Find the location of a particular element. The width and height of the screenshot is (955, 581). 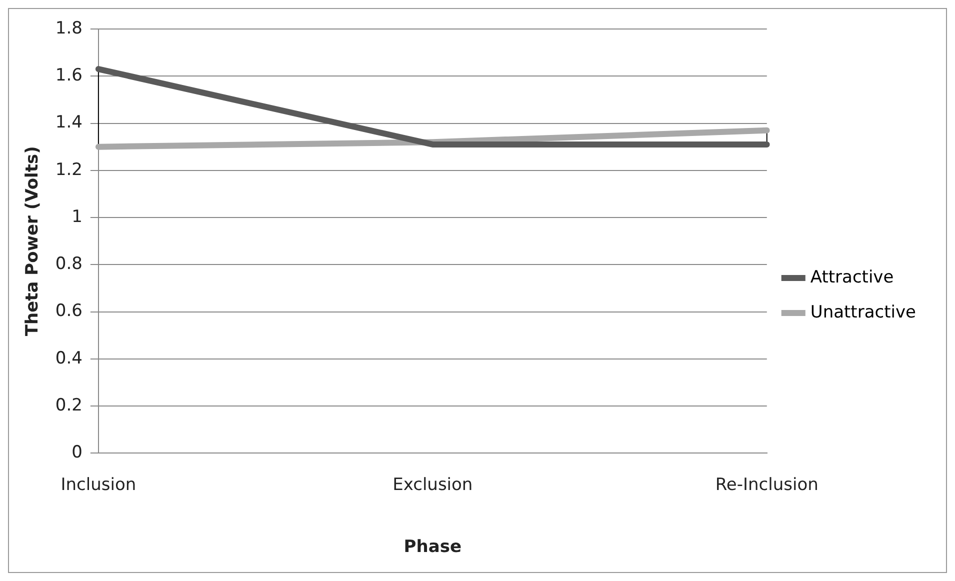

y-tick-label: 1 is located at coordinates (77, 216).